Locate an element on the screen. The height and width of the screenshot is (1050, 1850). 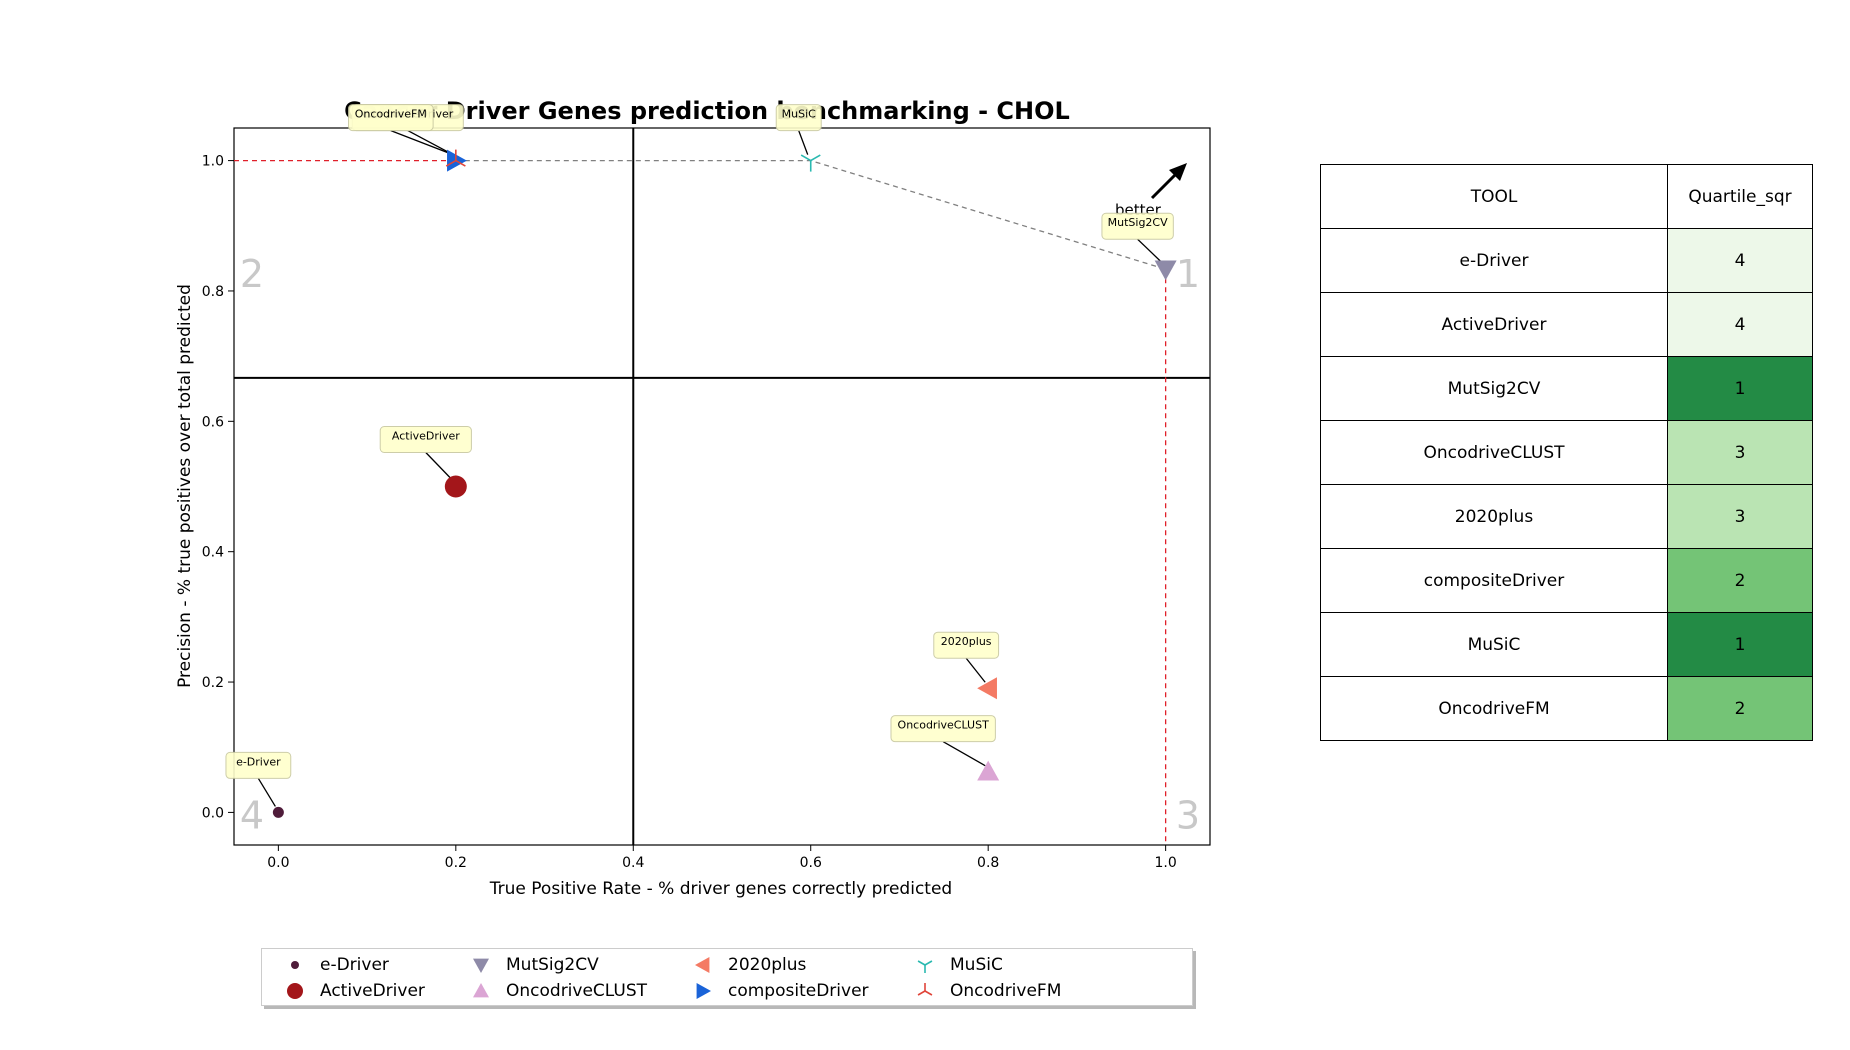
table-row: 2020plus 3 is located at coordinates (1566, 516).